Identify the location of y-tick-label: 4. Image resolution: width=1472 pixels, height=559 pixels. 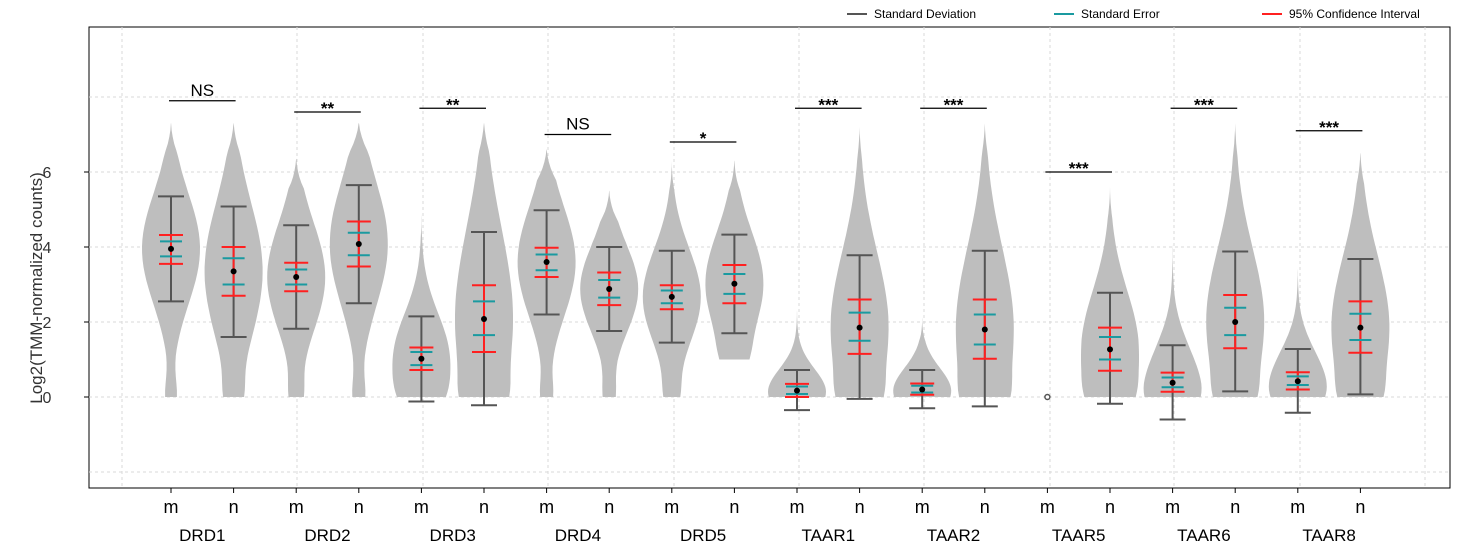
(47, 248).